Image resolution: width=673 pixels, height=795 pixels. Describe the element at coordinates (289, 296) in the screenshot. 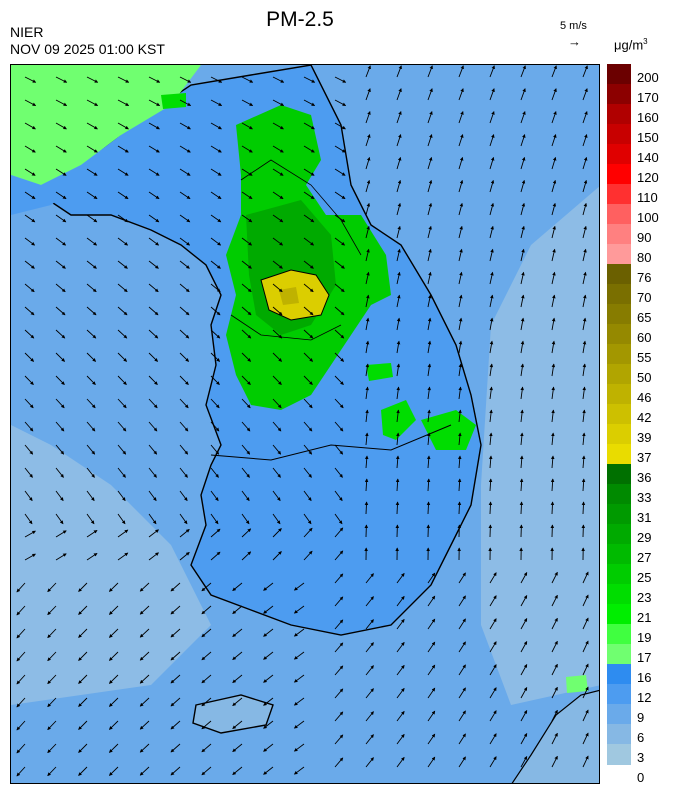

I see `dark-yellow-core` at that location.